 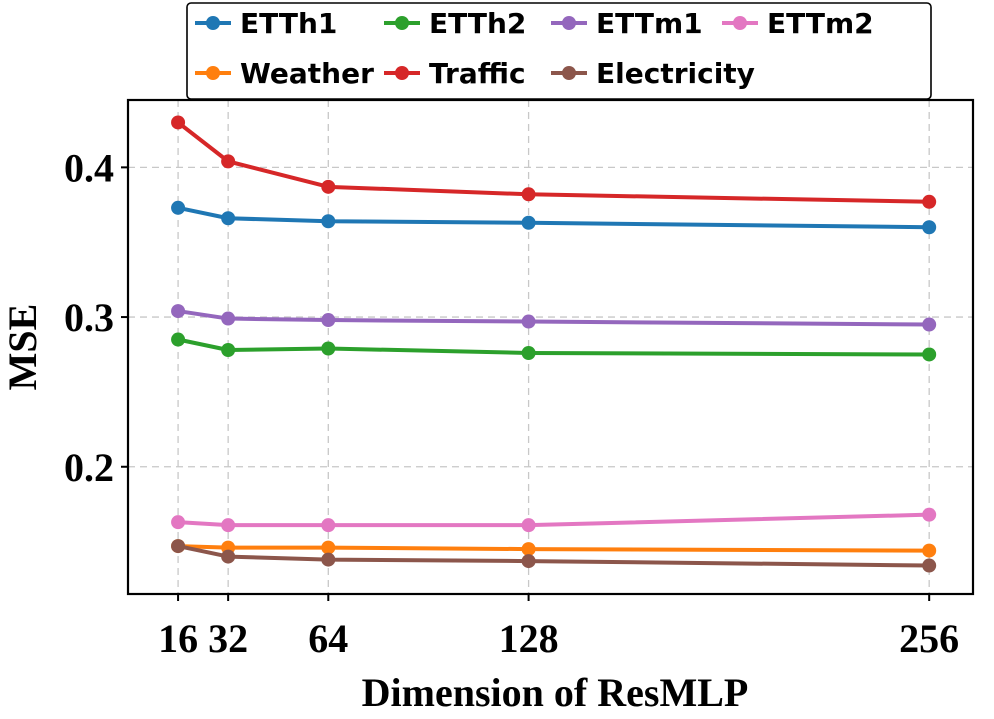 I want to click on y-tick-label: 0.3, so click(x=89, y=317).